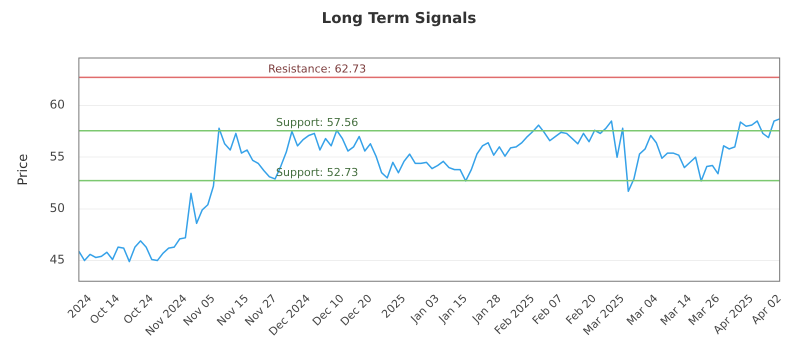 This screenshot has height=350, width=800. What do you see at coordinates (399, 17) in the screenshot?
I see `chart-title: Long Term Signals` at bounding box center [399, 17].